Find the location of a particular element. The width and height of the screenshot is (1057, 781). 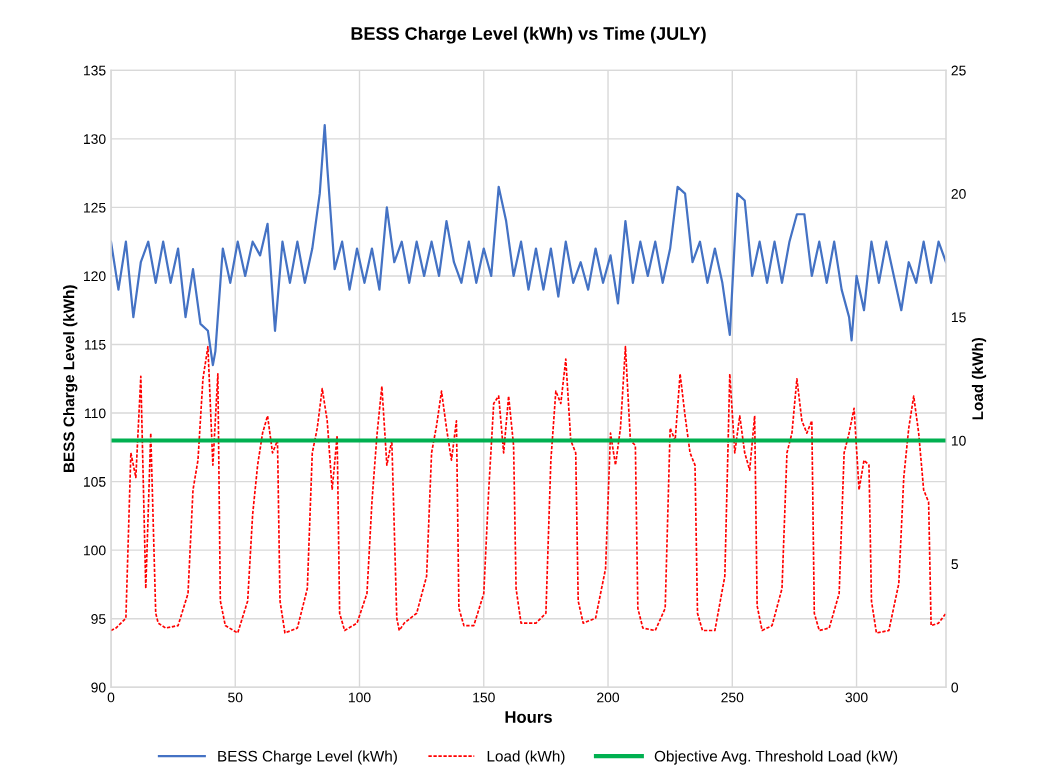

y2-tick-label: 5 is located at coordinates (955, 564).